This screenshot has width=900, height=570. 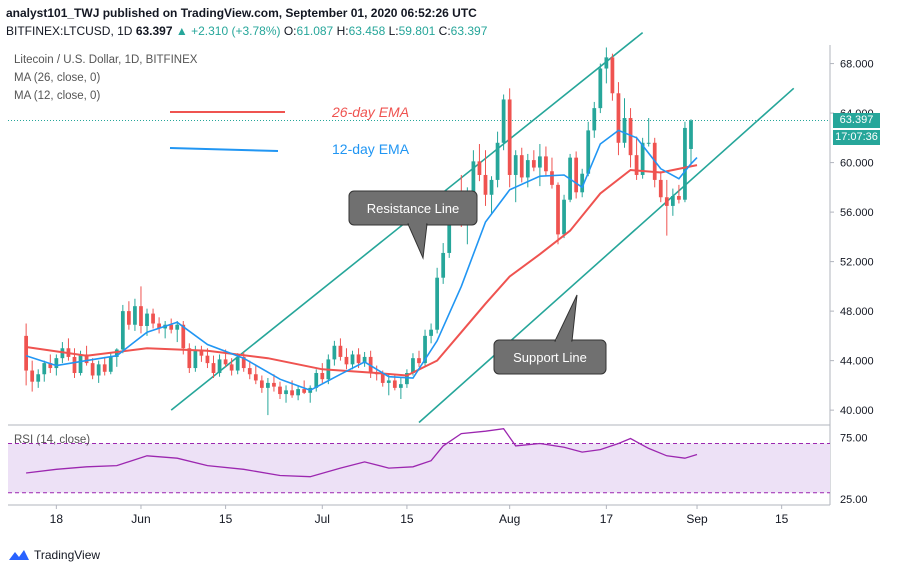 What do you see at coordinates (417, 31) in the screenshot?
I see `low-value: 59.801` at bounding box center [417, 31].